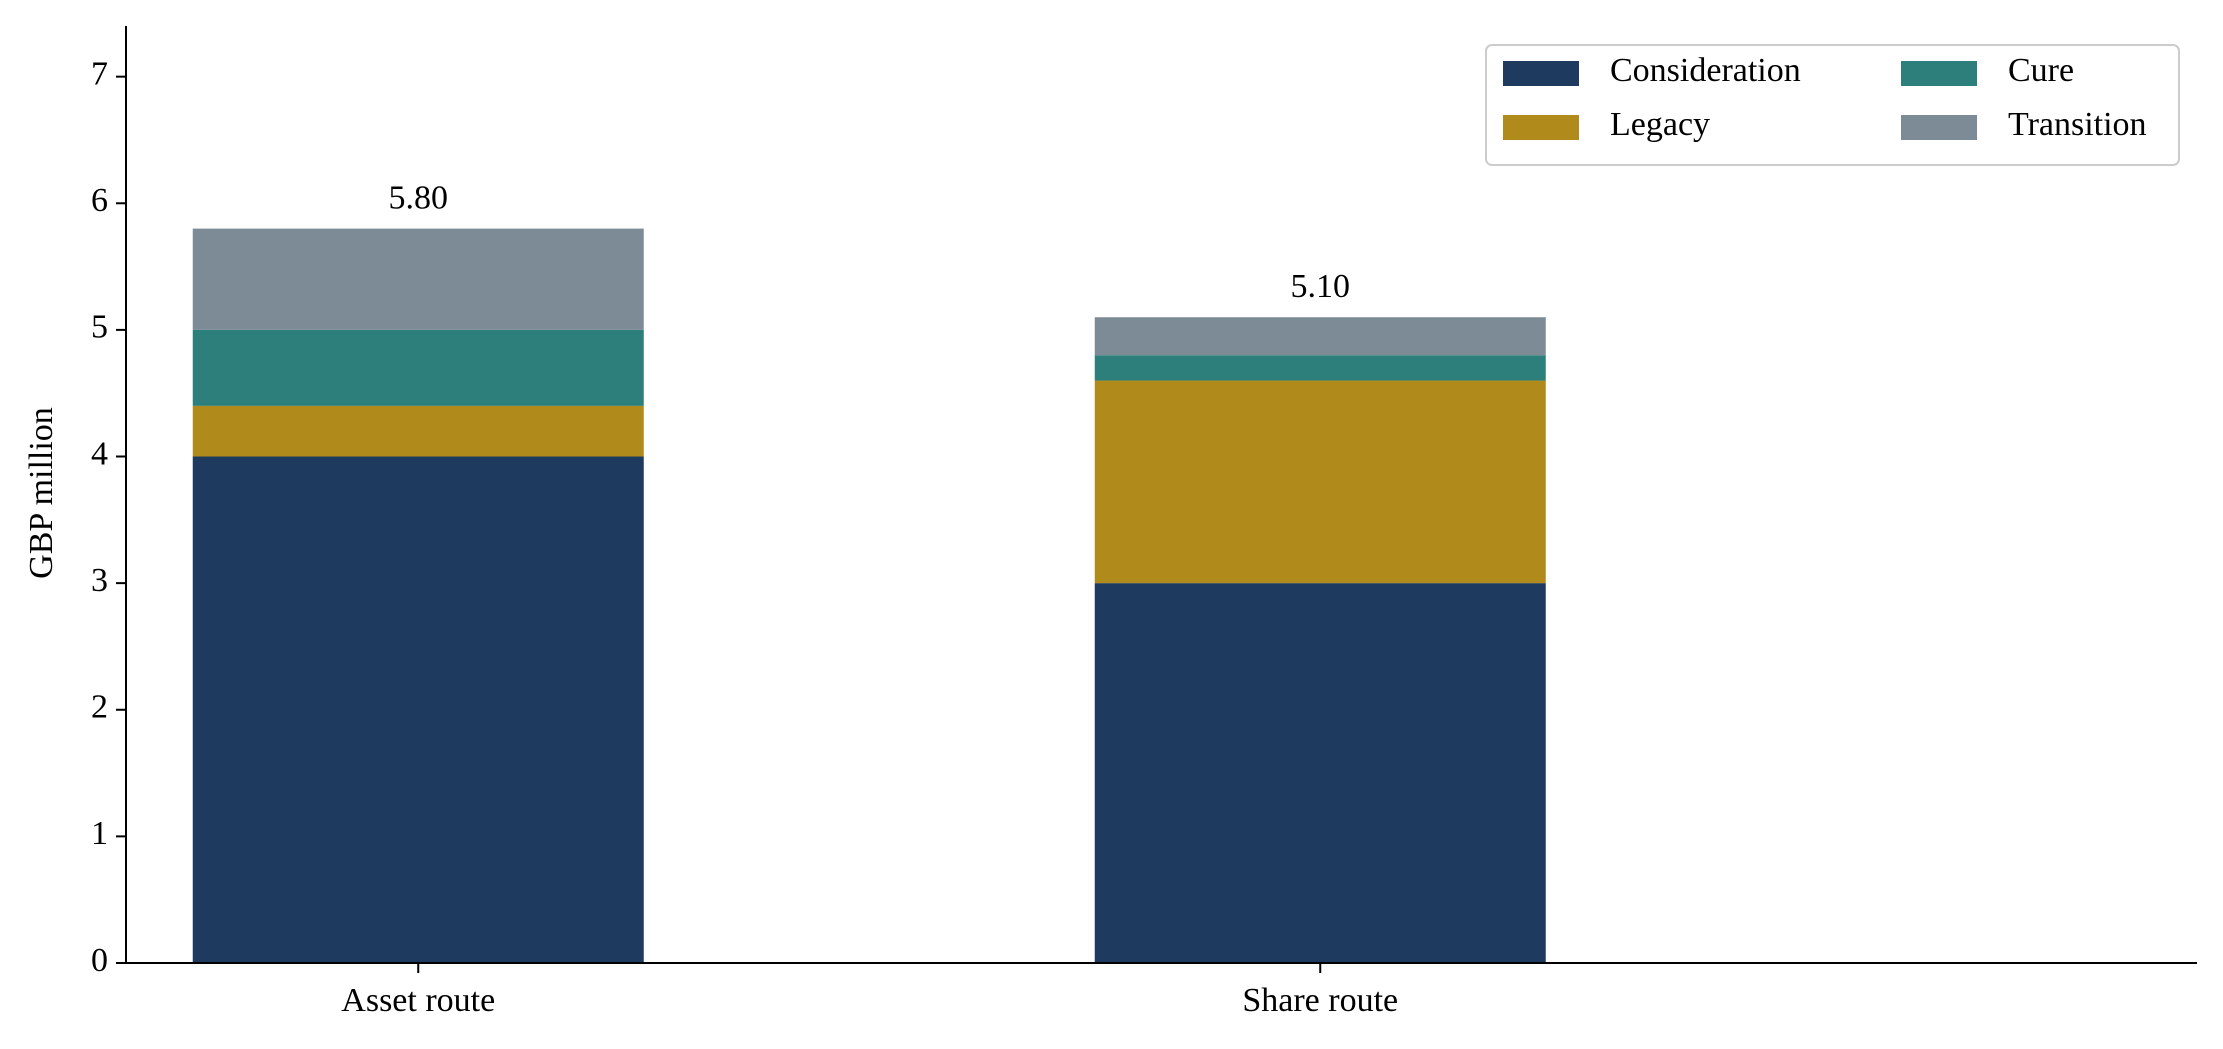  What do you see at coordinates (1320, 1000) in the screenshot?
I see `x-tick-label: Share route` at bounding box center [1320, 1000].